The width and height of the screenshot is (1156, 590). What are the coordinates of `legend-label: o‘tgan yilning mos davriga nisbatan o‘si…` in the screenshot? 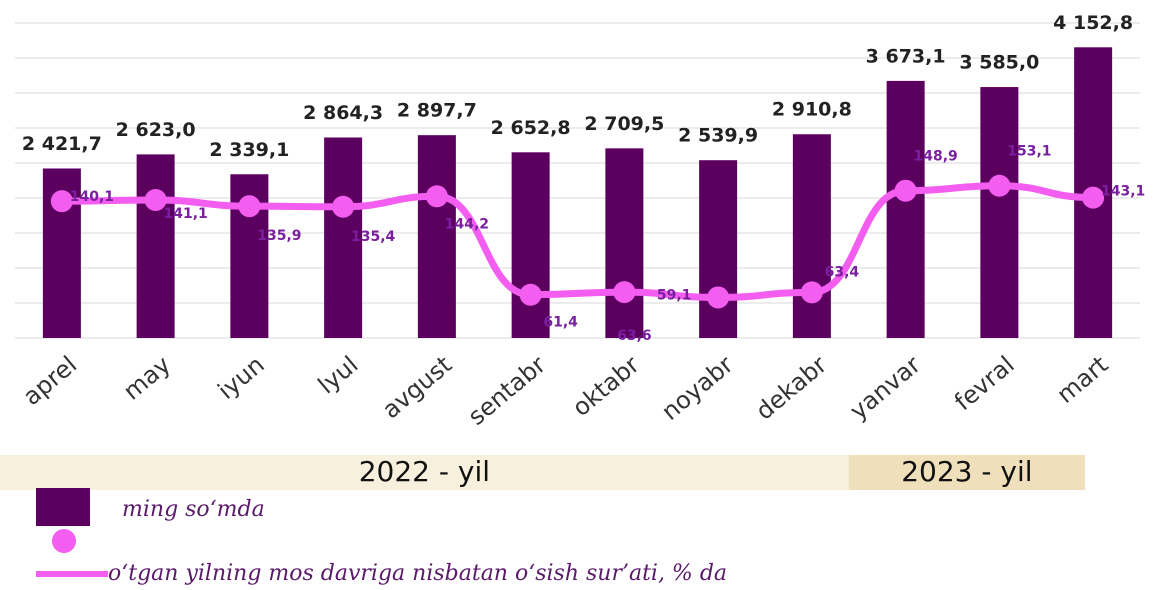 It's located at (417, 573).